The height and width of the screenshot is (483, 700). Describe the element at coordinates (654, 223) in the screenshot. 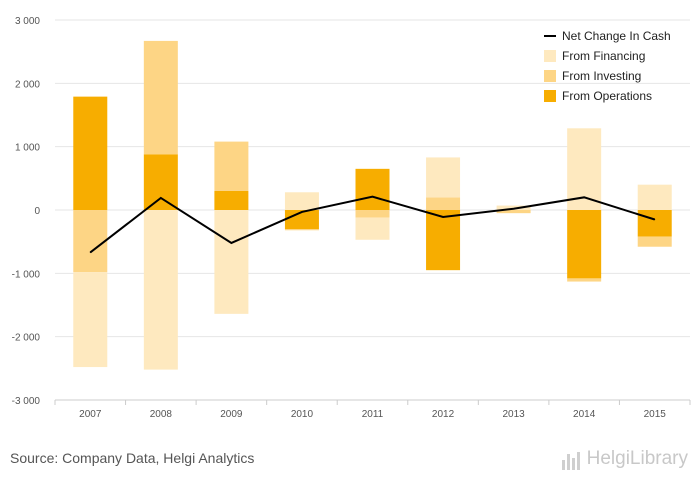

I see `bar-from-operations-2015` at that location.